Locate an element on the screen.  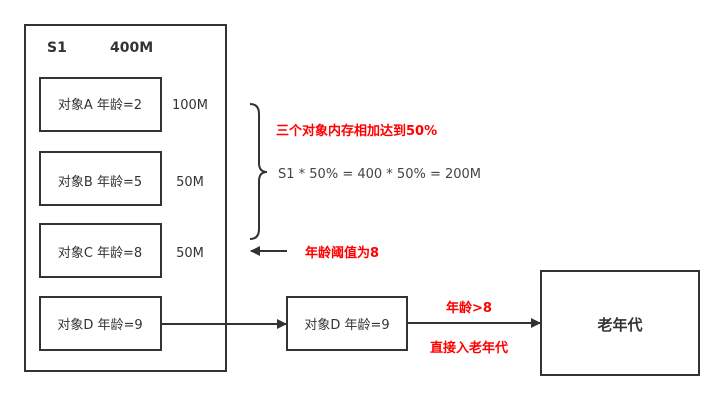
object-d-label: 对象D 年龄=9 is located at coordinates (99, 325).